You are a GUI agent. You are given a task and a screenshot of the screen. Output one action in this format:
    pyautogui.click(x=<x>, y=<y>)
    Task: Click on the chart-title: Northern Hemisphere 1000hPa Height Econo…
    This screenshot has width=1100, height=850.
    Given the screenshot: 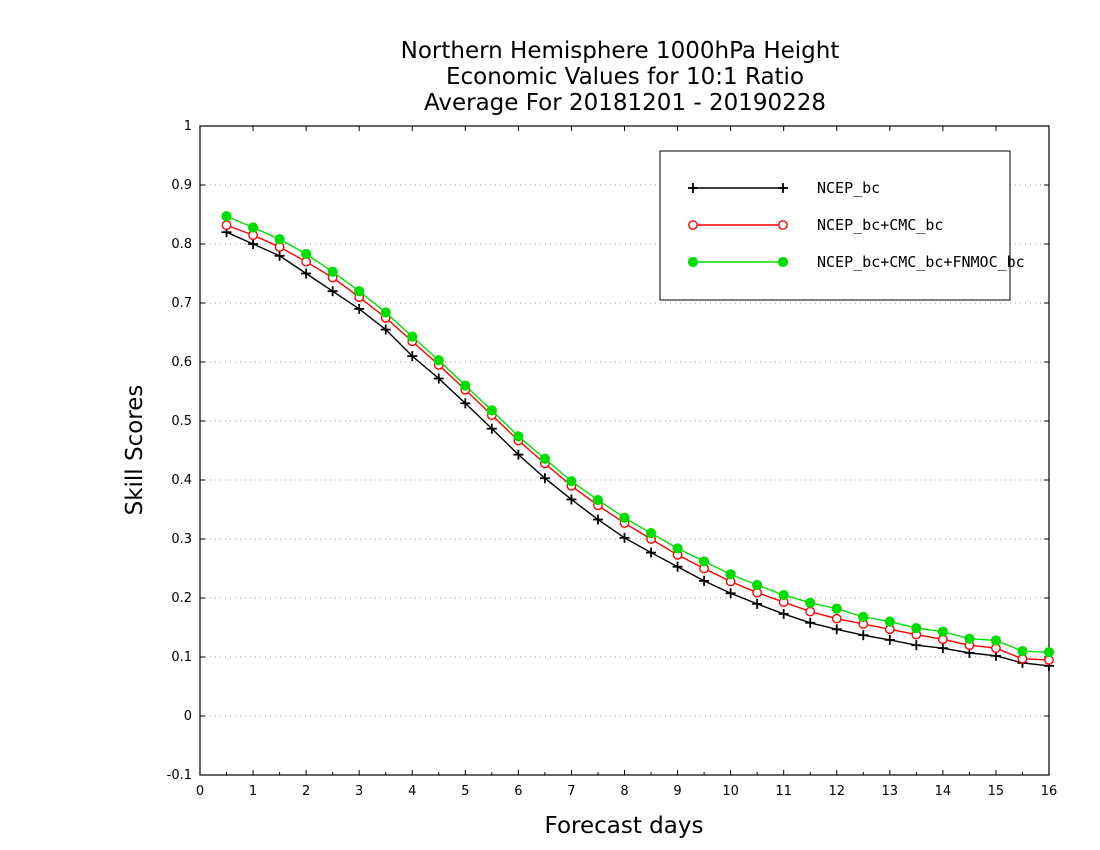 What is the action you would take?
    pyautogui.click(x=620, y=77)
    